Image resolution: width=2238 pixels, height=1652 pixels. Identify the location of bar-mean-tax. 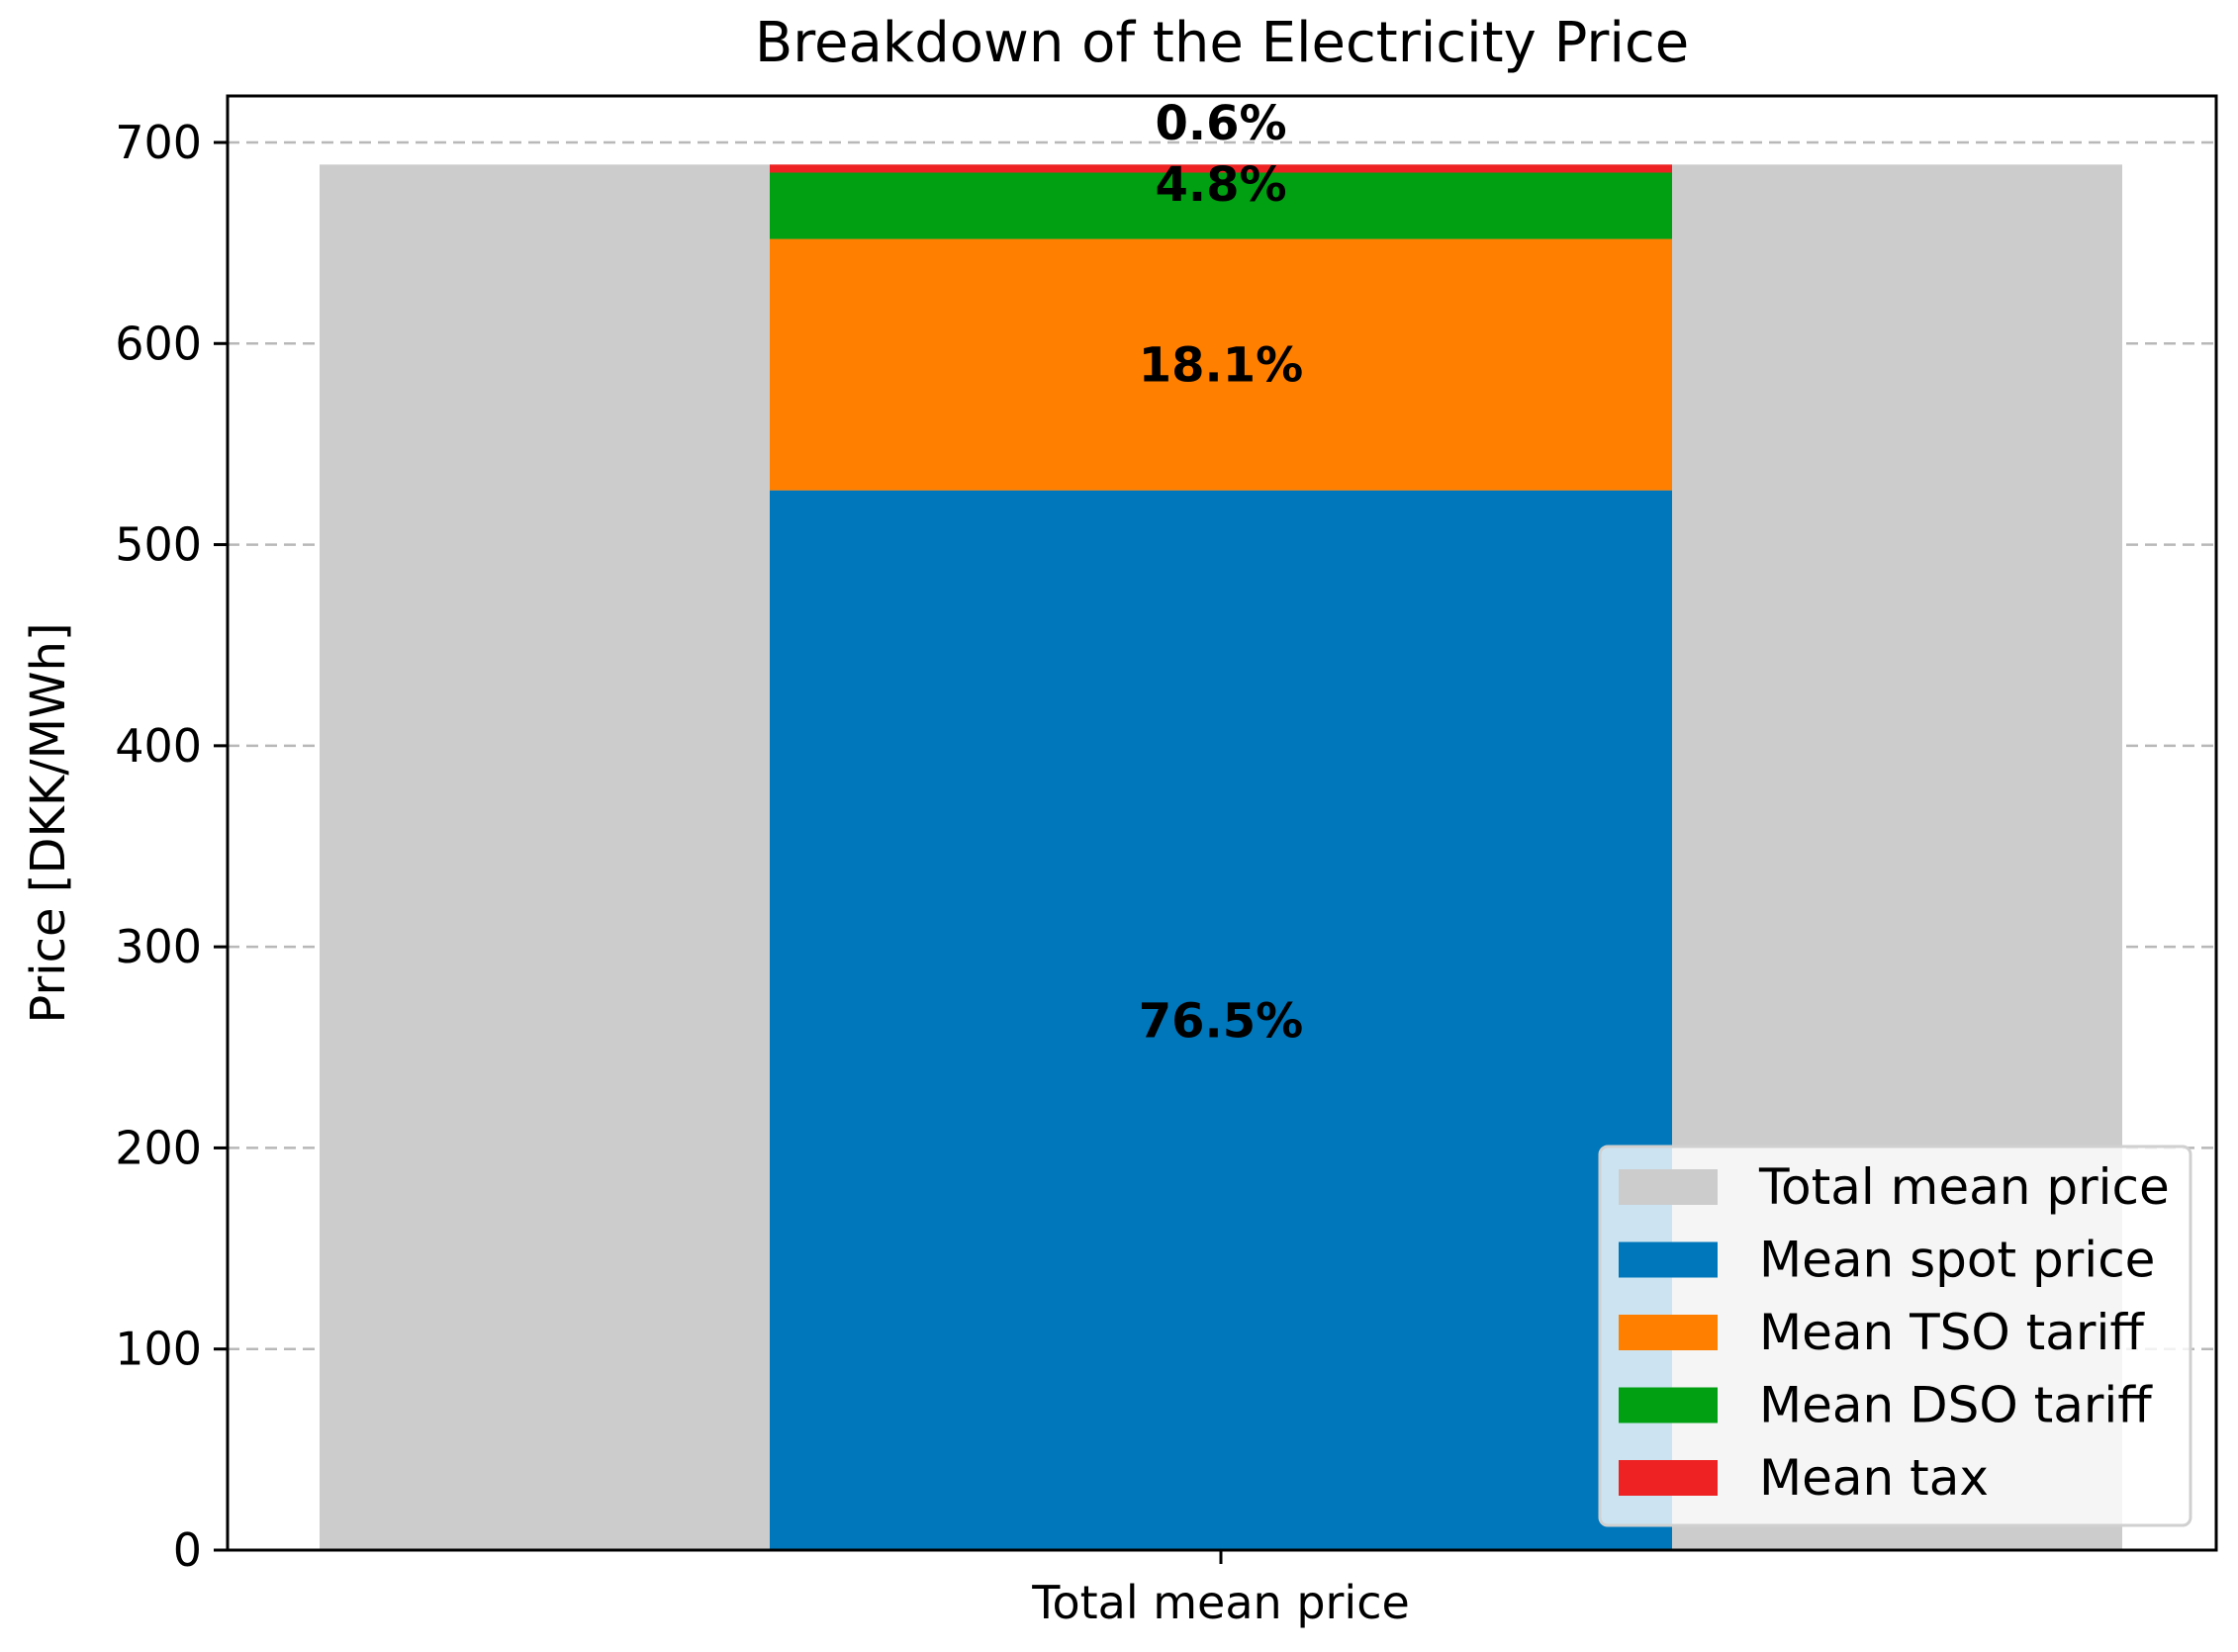
(1221, 168).